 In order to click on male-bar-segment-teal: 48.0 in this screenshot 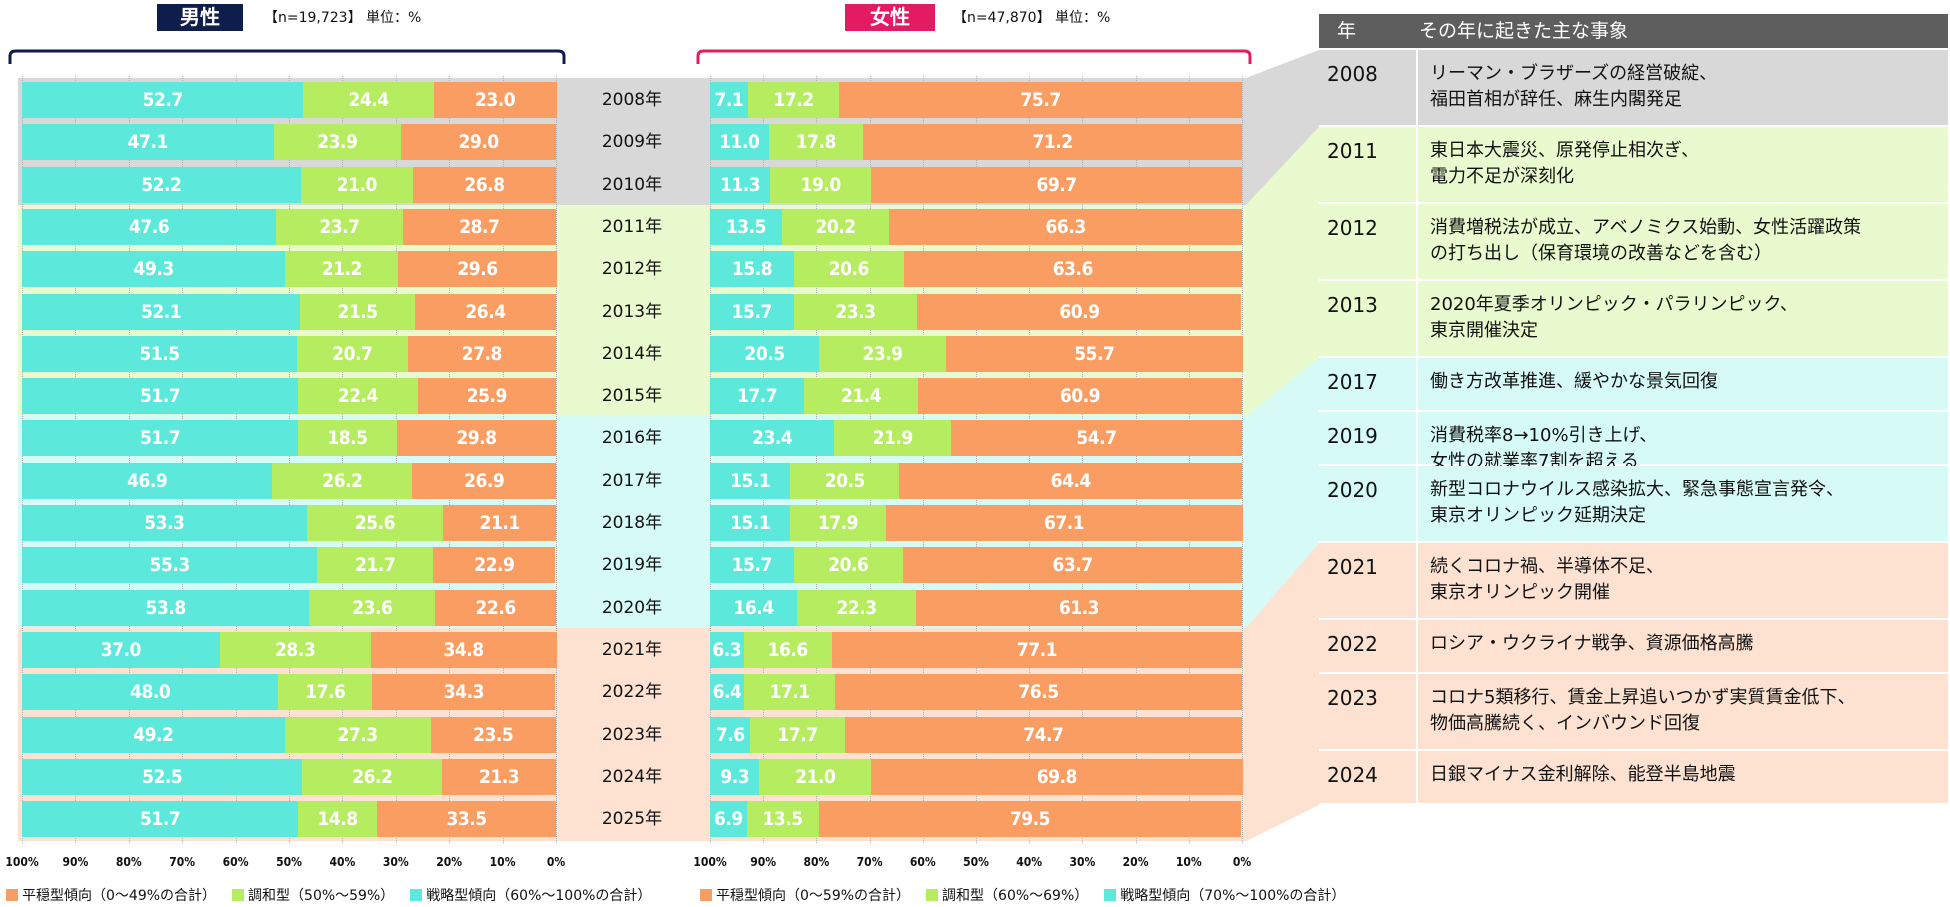, I will do `click(150, 692)`.